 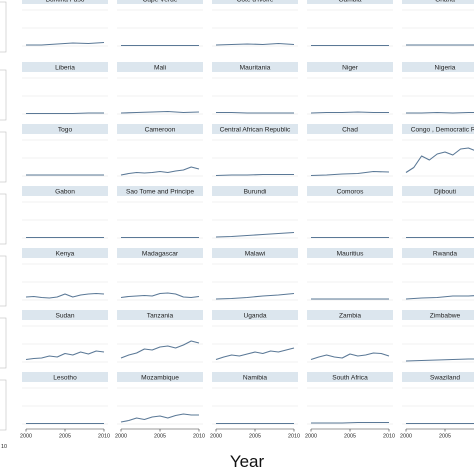 I want to click on panel: Chad, so click(x=350, y=151).